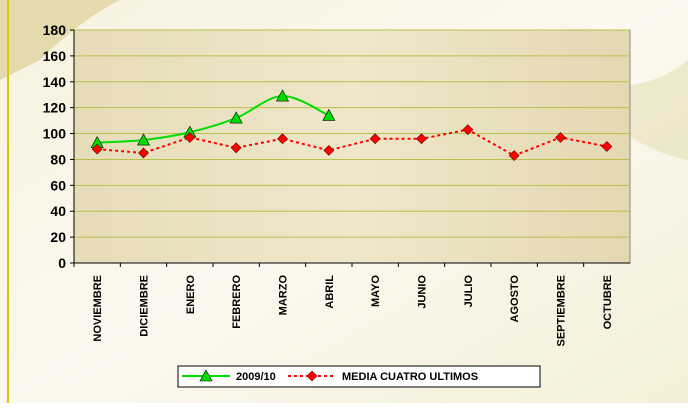 This screenshot has height=408, width=688. I want to click on x-tick-label: NOVIEMBRE, so click(98, 308).